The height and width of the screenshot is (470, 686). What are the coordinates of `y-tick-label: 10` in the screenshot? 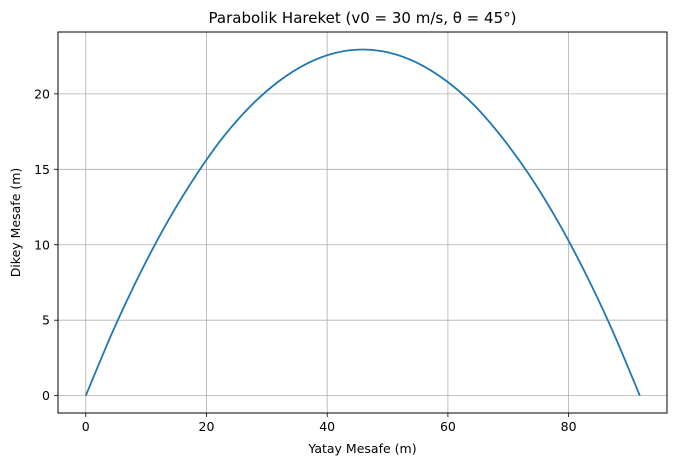 It's located at (42, 244).